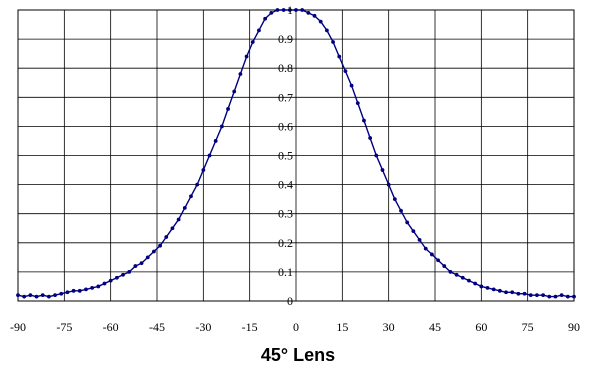 Image resolution: width=591 pixels, height=380 pixels. Describe the element at coordinates (342, 327) in the screenshot. I see `x-tick-label: 15` at that location.